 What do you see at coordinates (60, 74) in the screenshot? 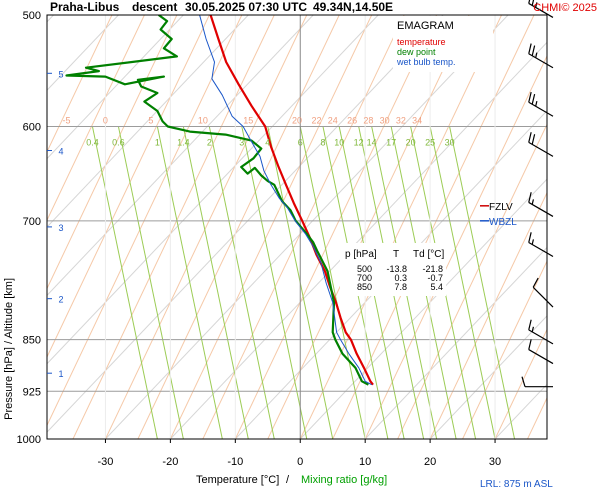
I see `altitude-tick-label: 5` at bounding box center [60, 74].